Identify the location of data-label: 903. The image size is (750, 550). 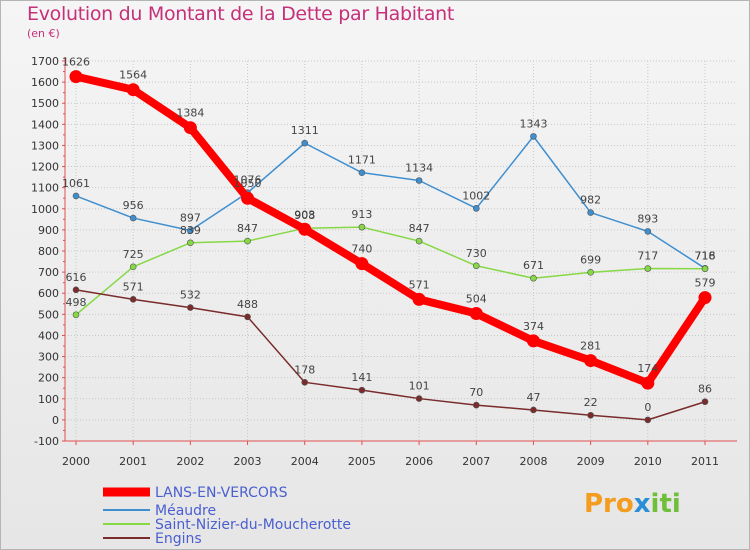
(304, 214).